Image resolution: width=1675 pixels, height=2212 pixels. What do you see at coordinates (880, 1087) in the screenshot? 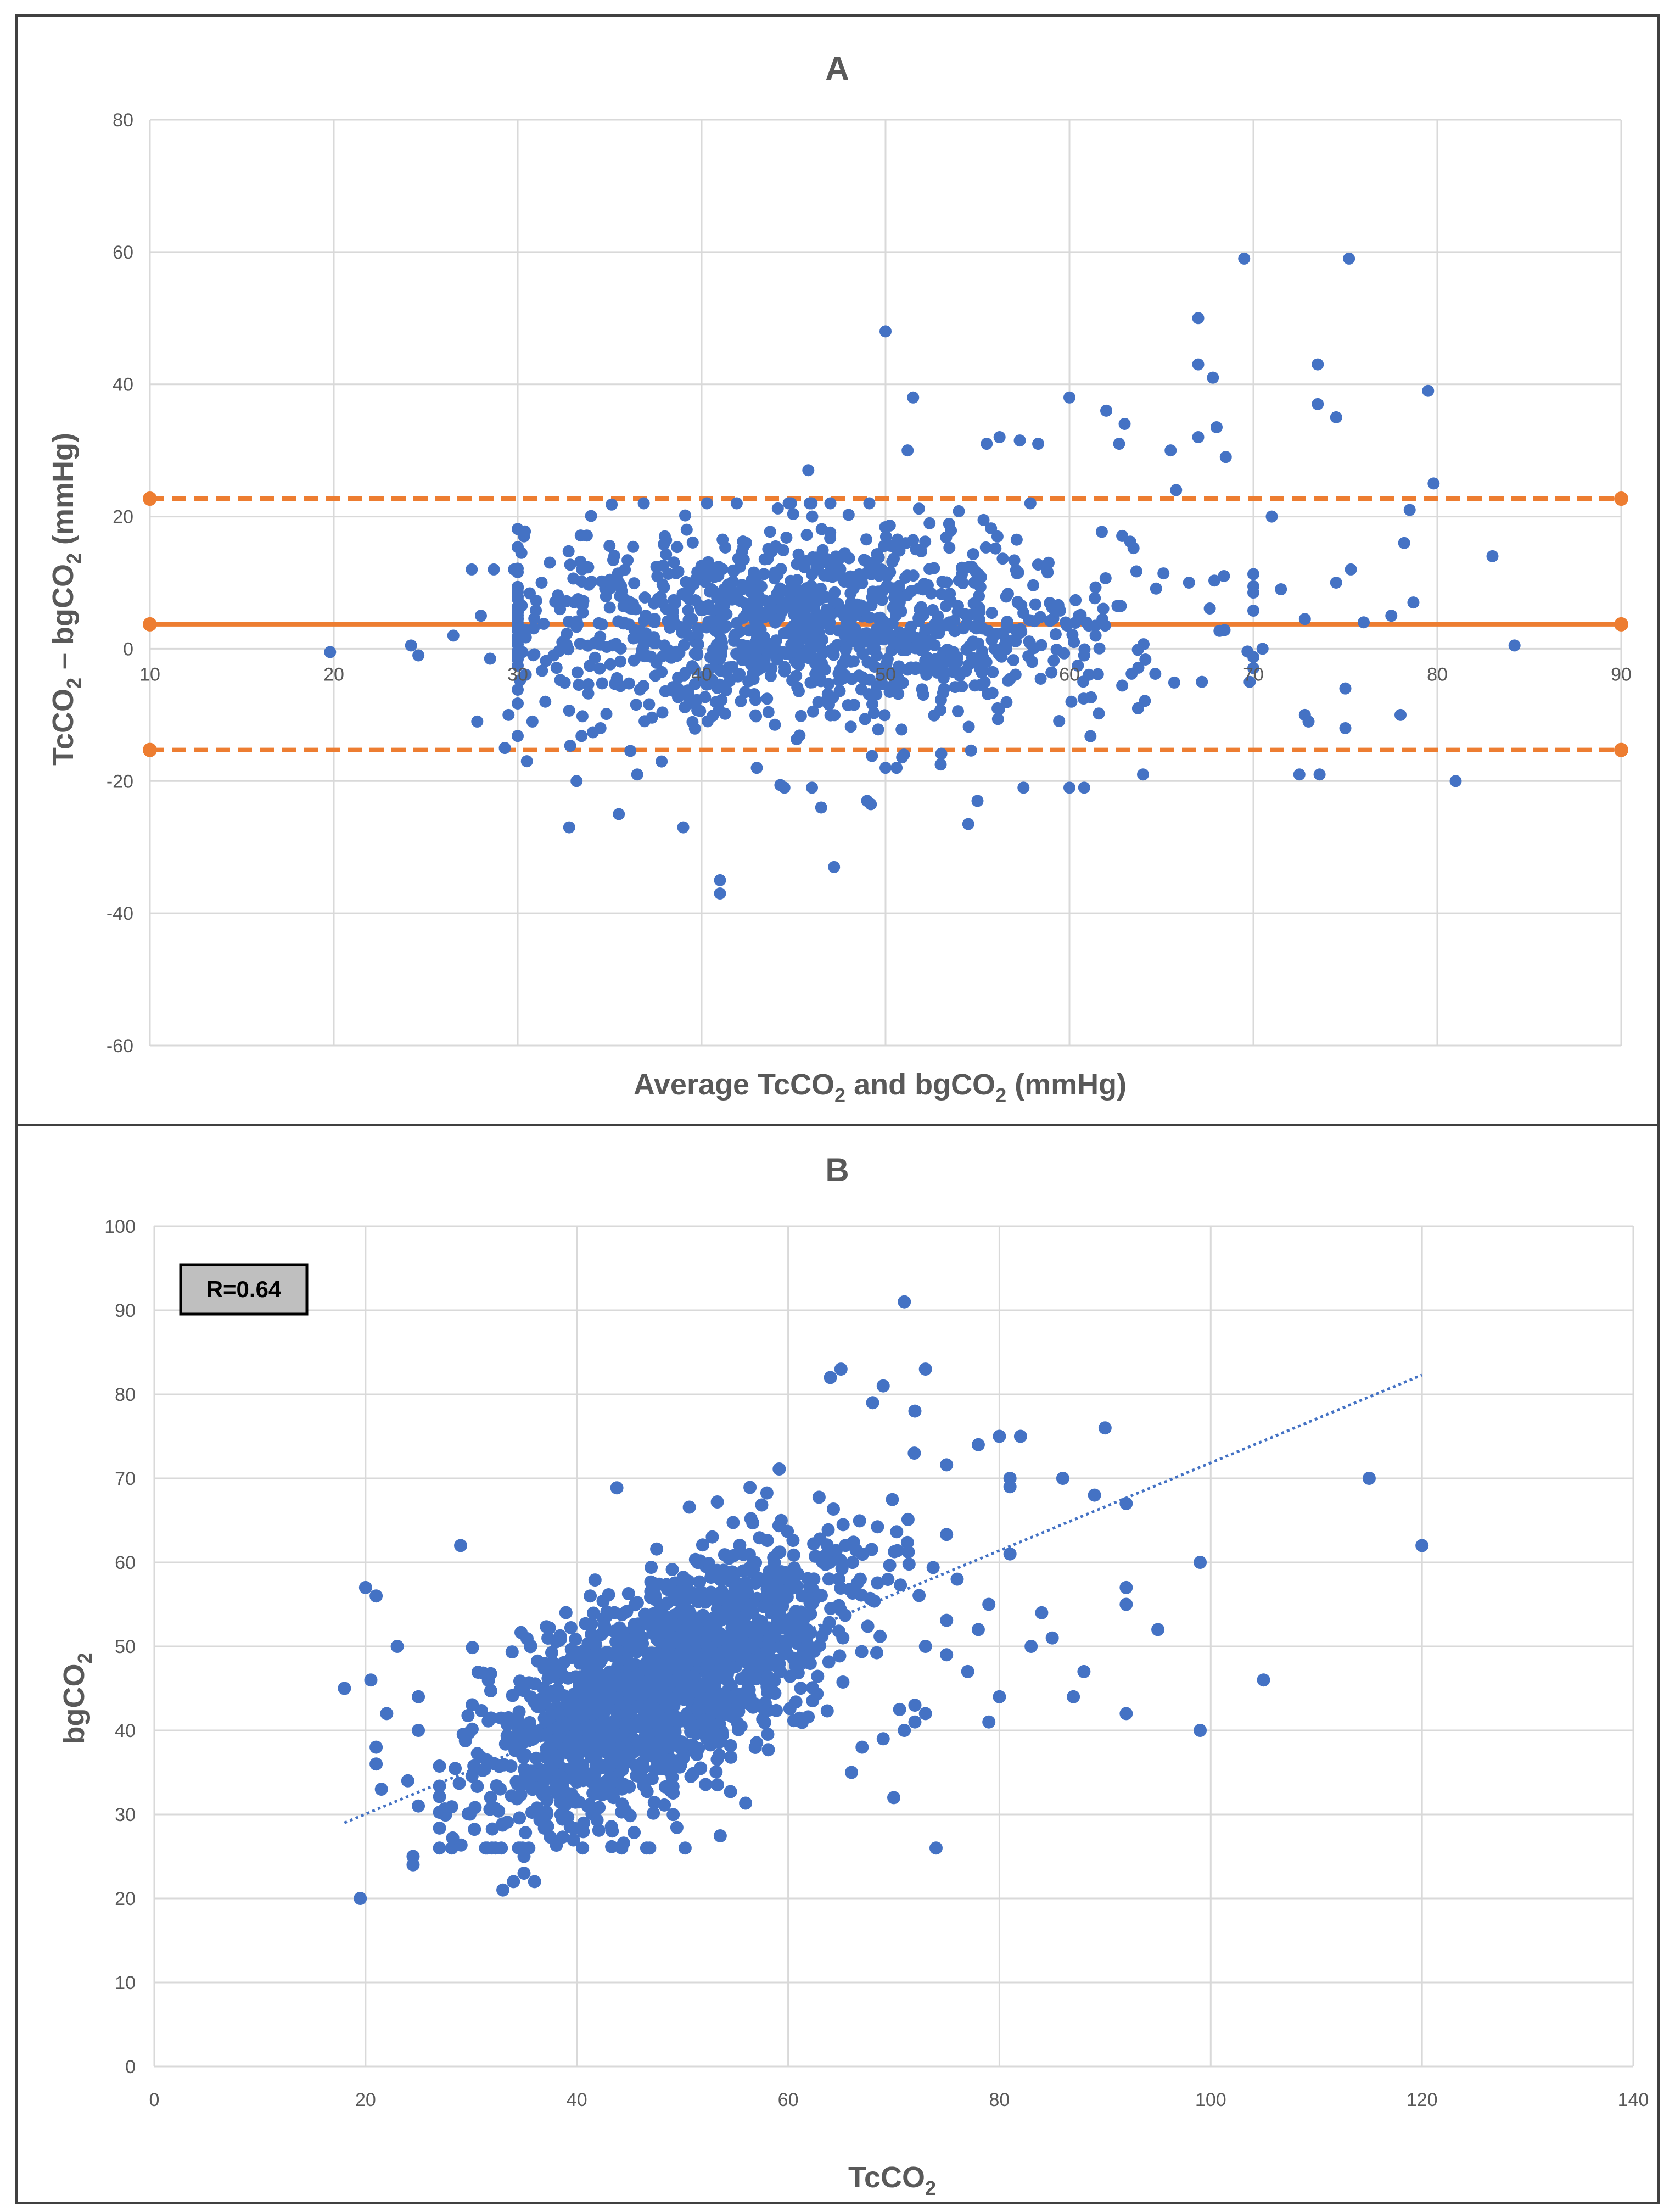
I see `panel-a-x-axis-label: Average TcCO2 and bgCO2 (mmHg)` at bounding box center [880, 1087].